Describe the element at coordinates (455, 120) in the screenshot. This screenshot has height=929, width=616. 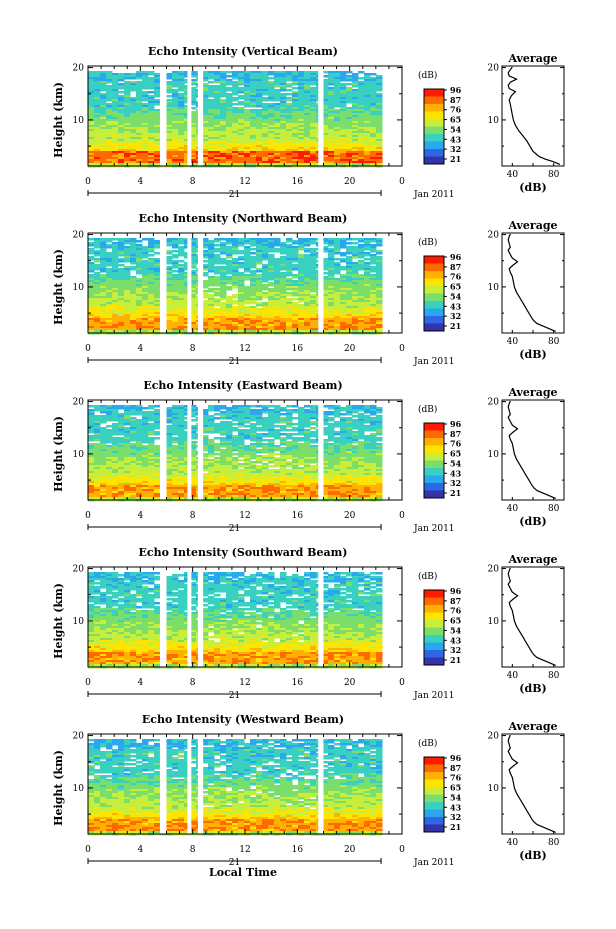
I see `colorbar-label: 65` at that location.